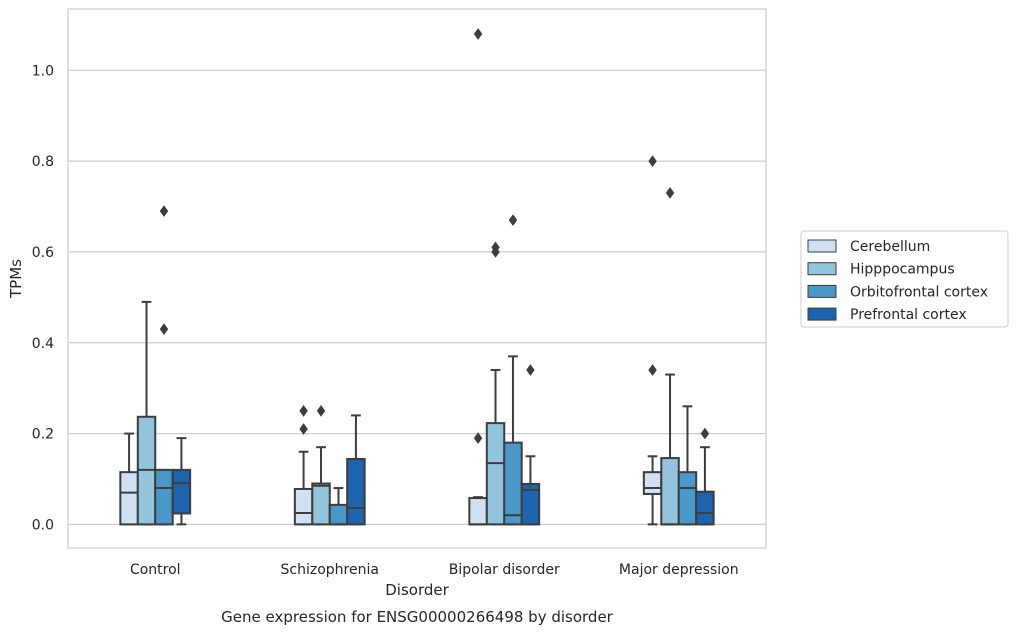  Describe the element at coordinates (43, 71) in the screenshot. I see `y-tick-label-5: 1.0` at that location.